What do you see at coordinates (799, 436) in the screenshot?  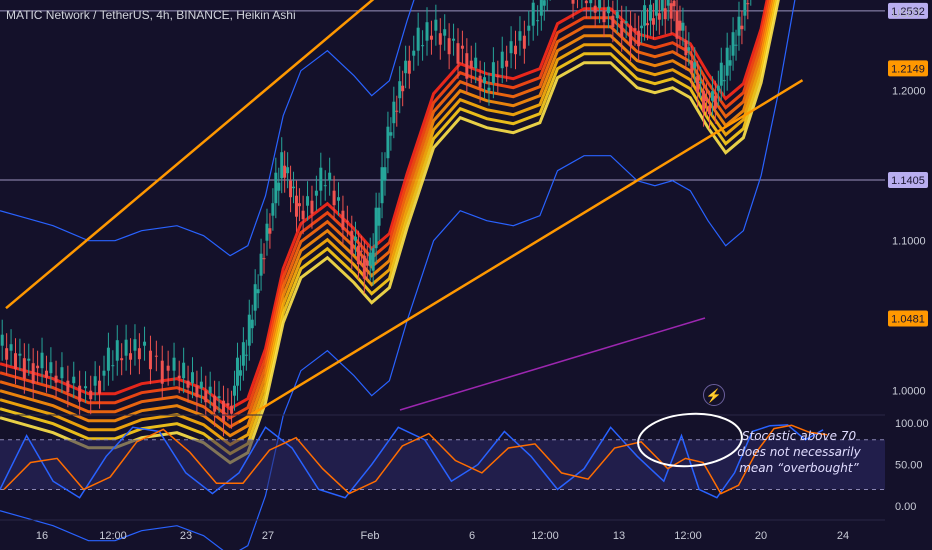 I see `annotation-line: Stocastic above 70` at bounding box center [799, 436].